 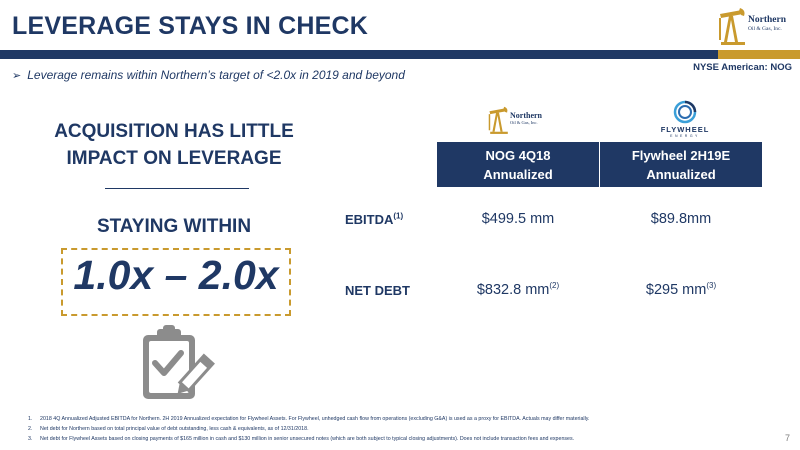 I want to click on row-label-net-debt: NET DEBT, so click(x=390, y=290).